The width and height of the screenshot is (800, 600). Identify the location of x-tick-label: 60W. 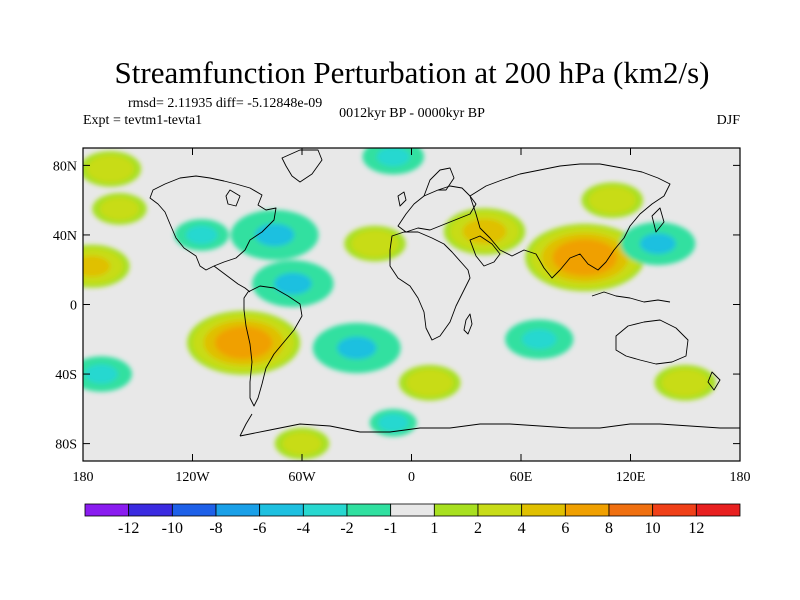
(302, 477).